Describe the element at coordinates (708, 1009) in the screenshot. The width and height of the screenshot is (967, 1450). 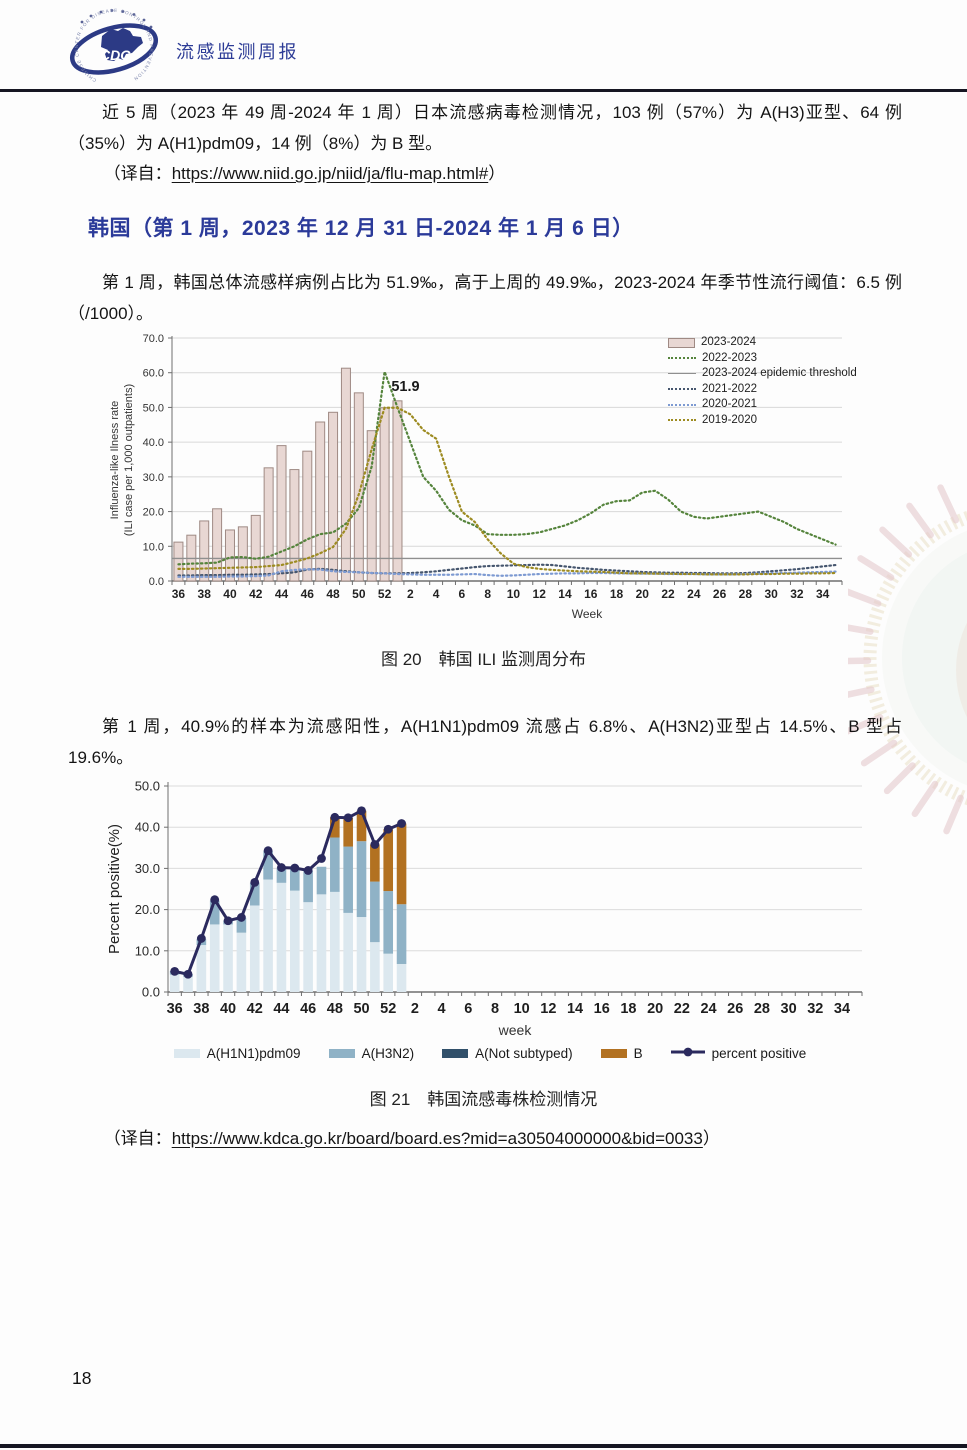
I see `svg-text: 24` at that location.